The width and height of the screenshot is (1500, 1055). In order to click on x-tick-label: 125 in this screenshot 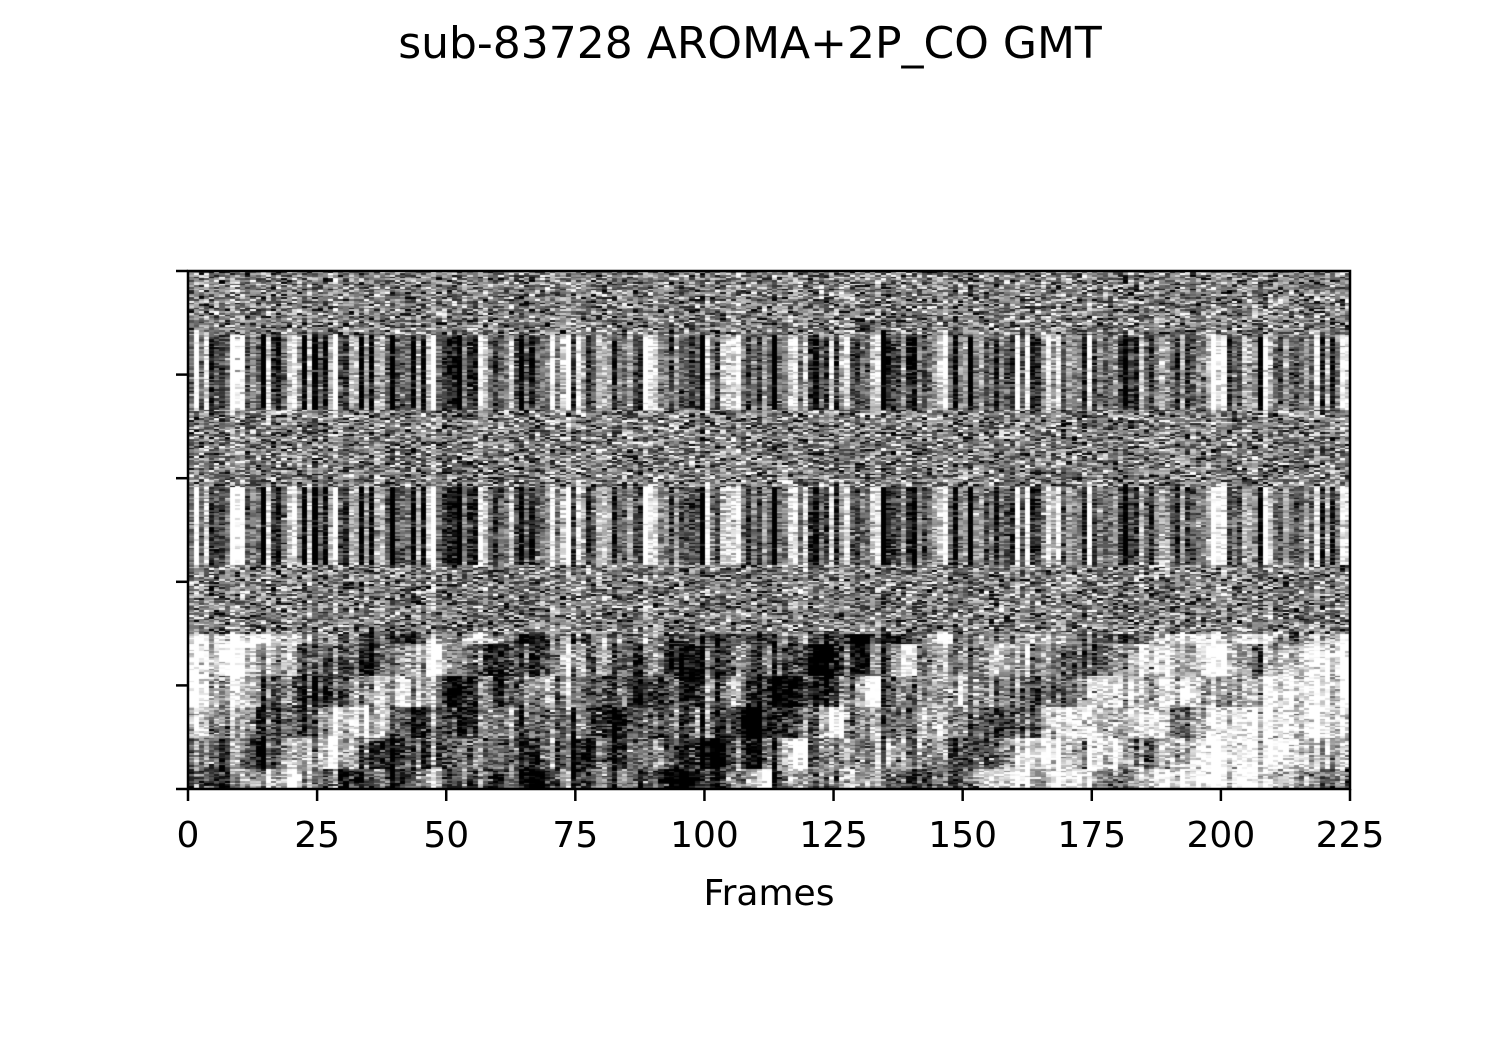, I will do `click(833, 835)`.